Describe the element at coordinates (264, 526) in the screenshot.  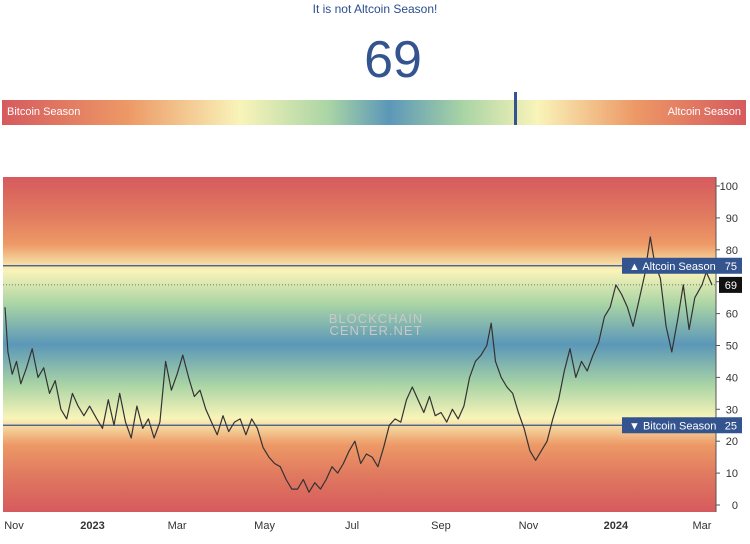
I see `x-tick-label: May` at that location.